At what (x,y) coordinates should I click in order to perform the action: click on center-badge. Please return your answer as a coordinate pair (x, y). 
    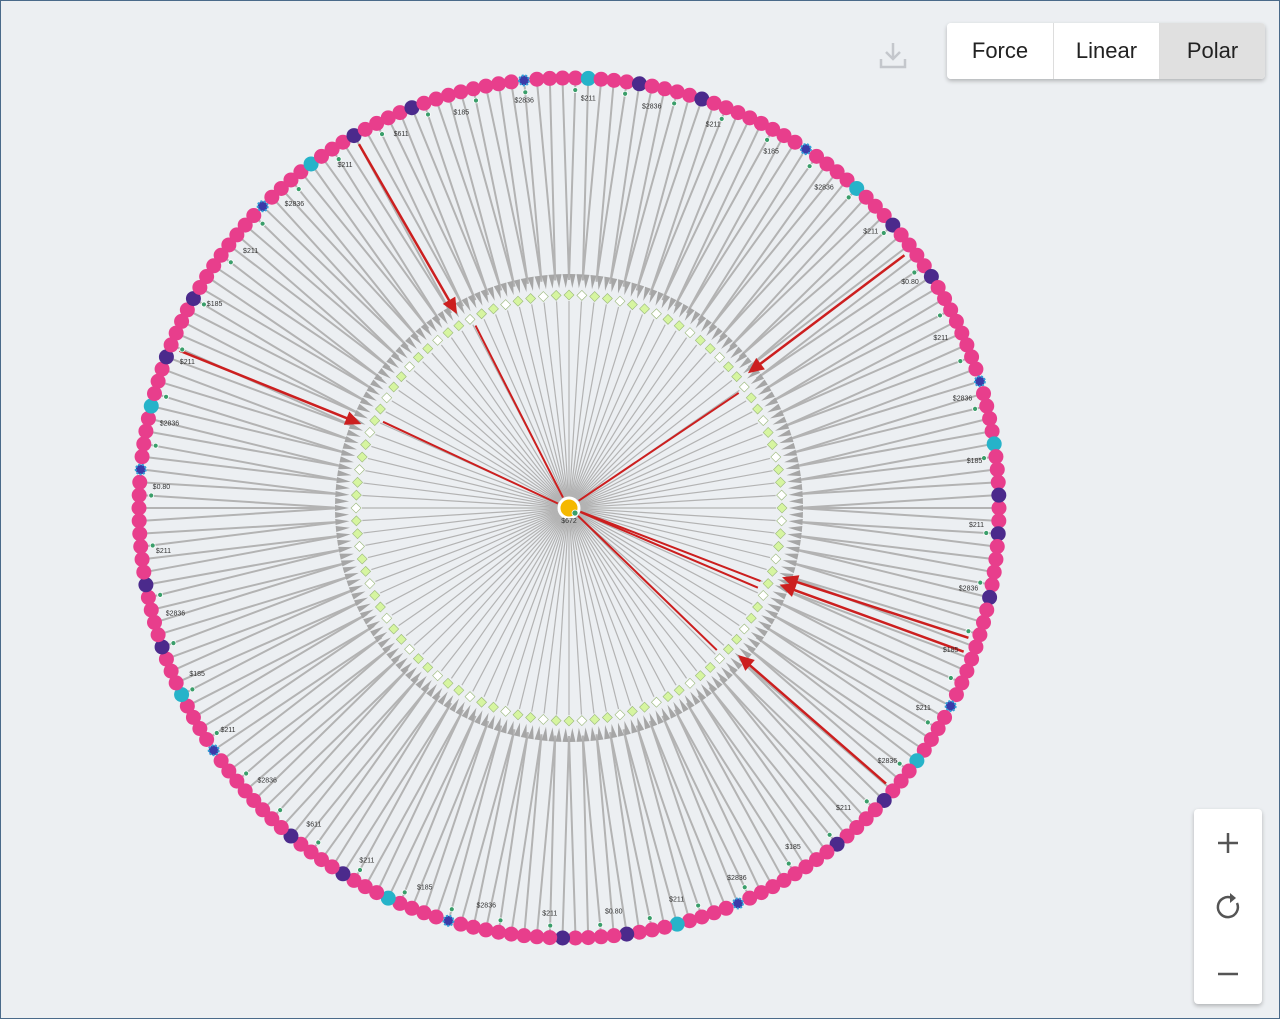
    Looking at the image, I should click on (575, 513).